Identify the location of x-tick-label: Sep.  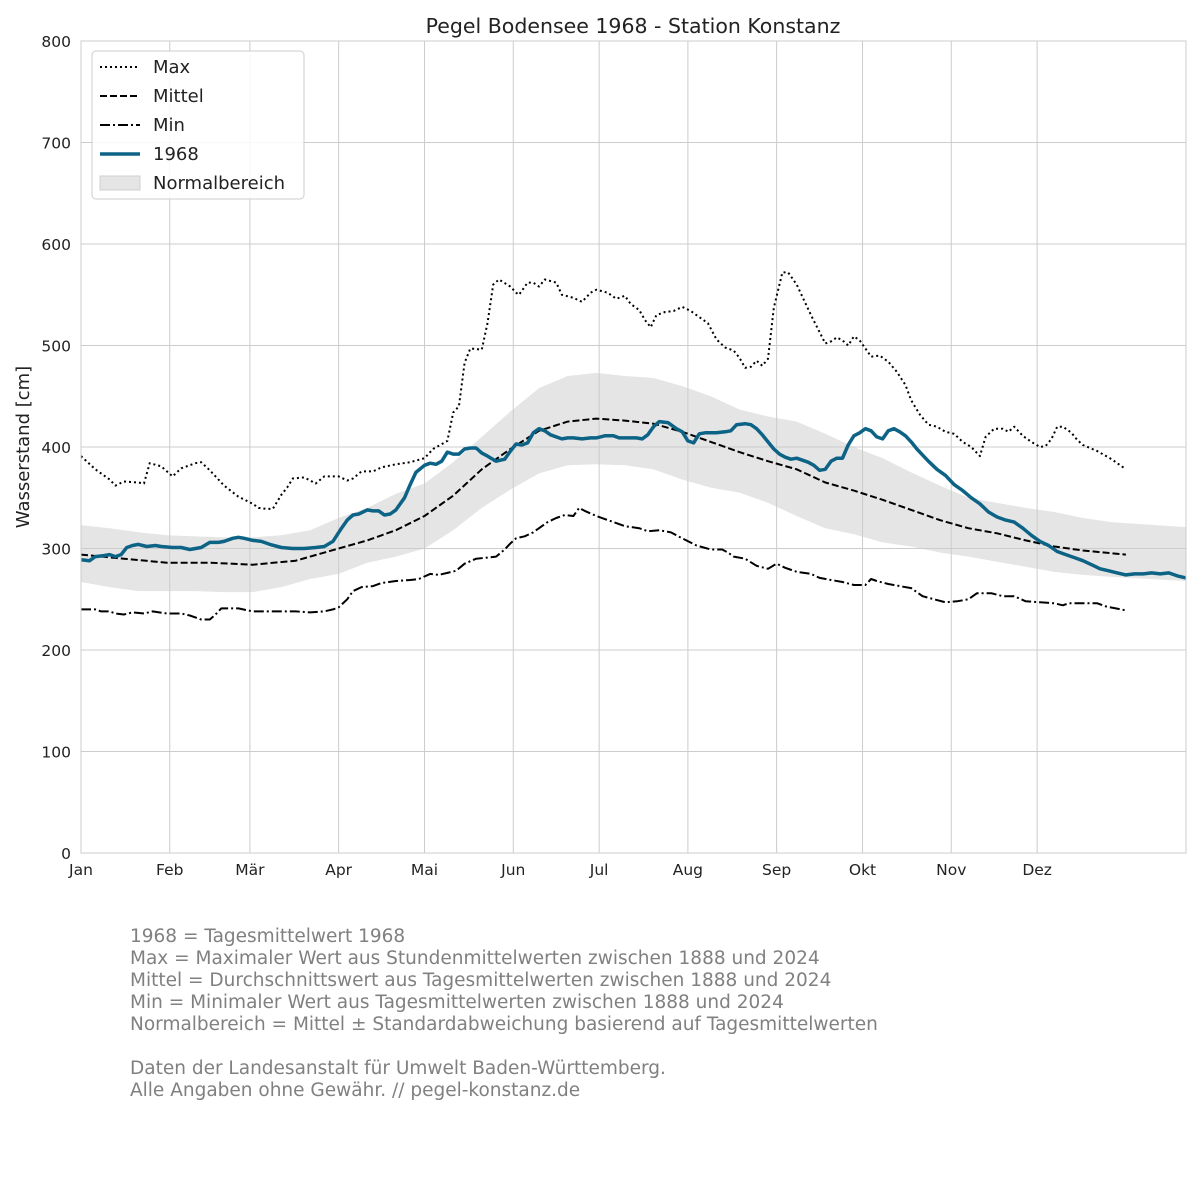
(776, 870).